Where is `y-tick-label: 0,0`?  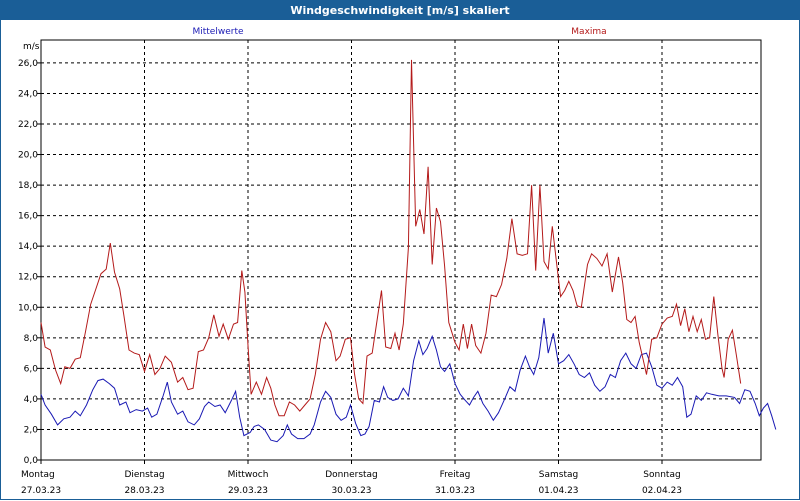
y-tick-label: 0,0 is located at coordinates (31, 461).